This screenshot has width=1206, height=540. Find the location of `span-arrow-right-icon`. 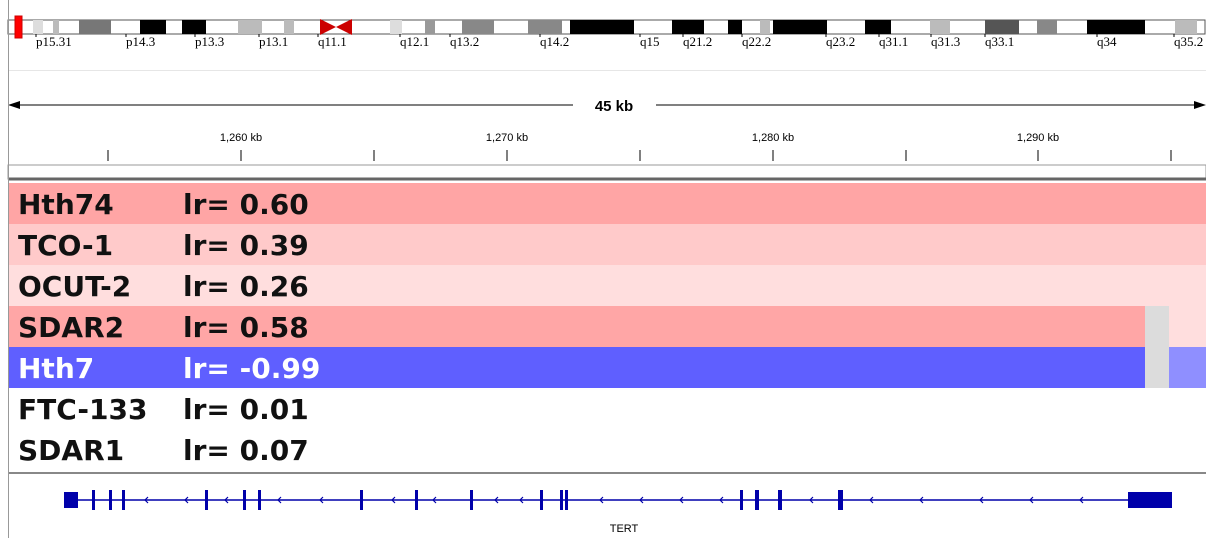

span-arrow-right-icon is located at coordinates (1200, 105).